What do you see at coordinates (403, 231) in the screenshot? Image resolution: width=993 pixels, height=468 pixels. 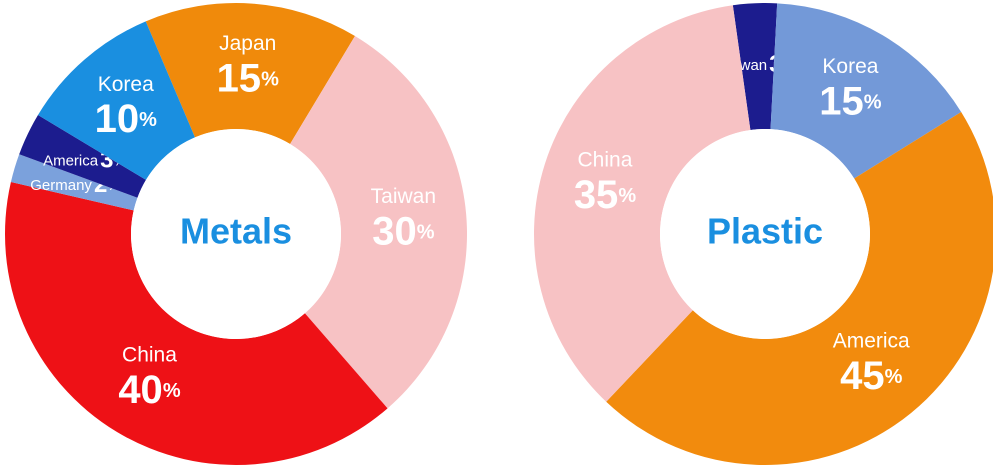 I see `value-label: 30%` at bounding box center [403, 231].